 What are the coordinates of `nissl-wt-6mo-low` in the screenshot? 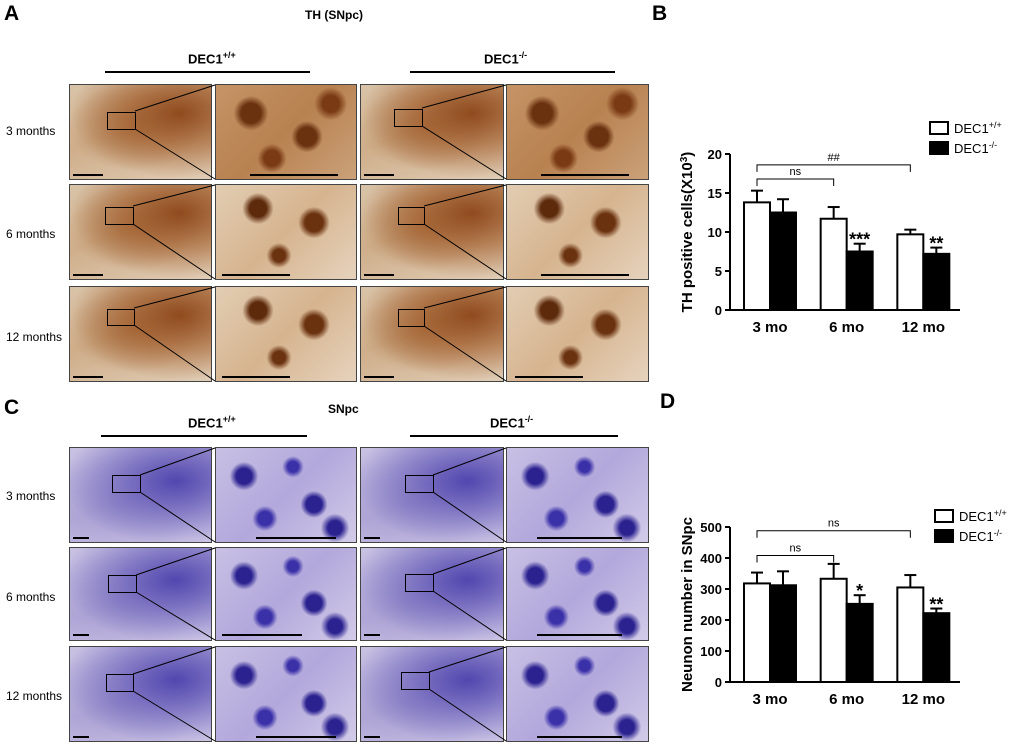 It's located at (140, 594).